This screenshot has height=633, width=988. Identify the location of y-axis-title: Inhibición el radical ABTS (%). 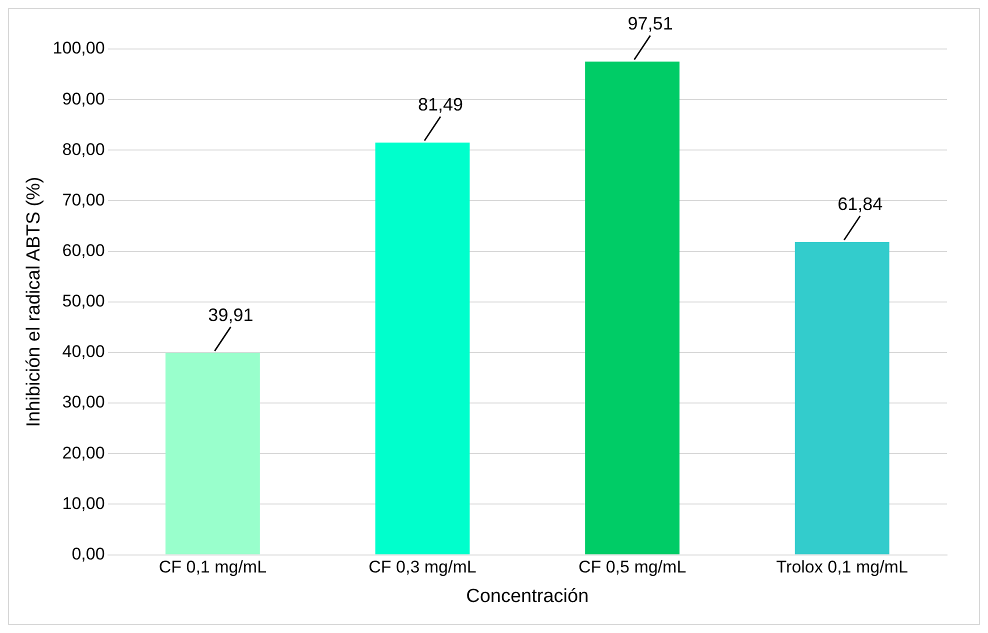
(34, 302).